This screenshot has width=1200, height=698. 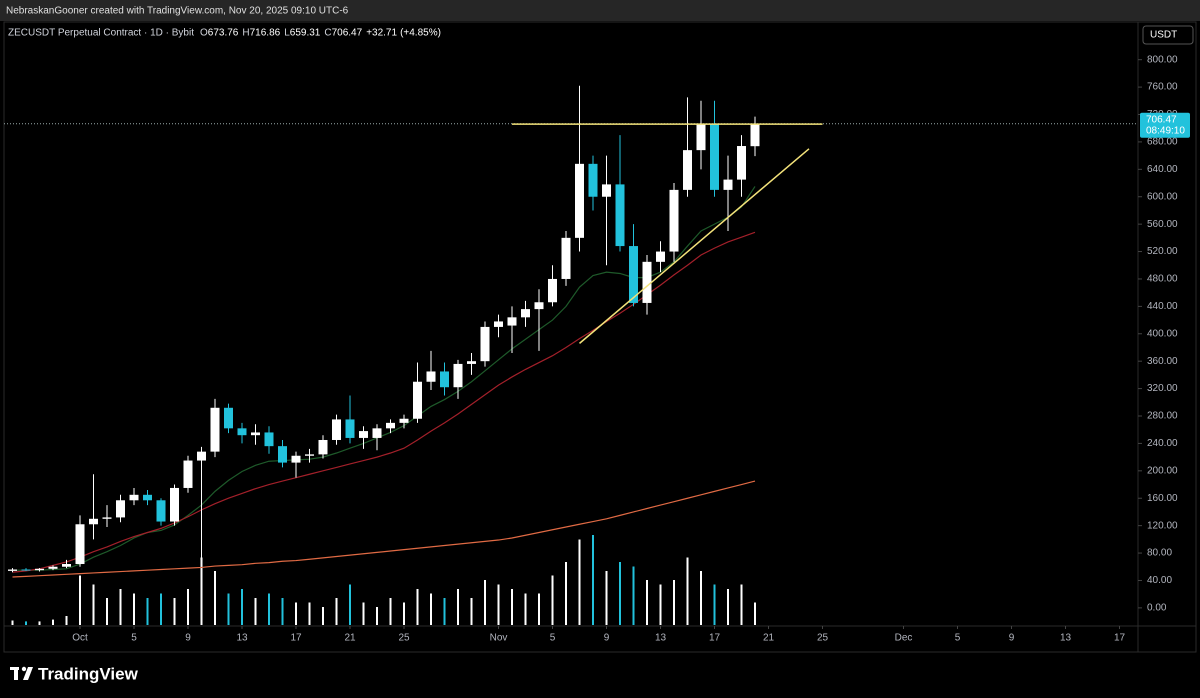 What do you see at coordinates (347, 33) in the screenshot?
I see `ohlc-value: 706.47` at bounding box center [347, 33].